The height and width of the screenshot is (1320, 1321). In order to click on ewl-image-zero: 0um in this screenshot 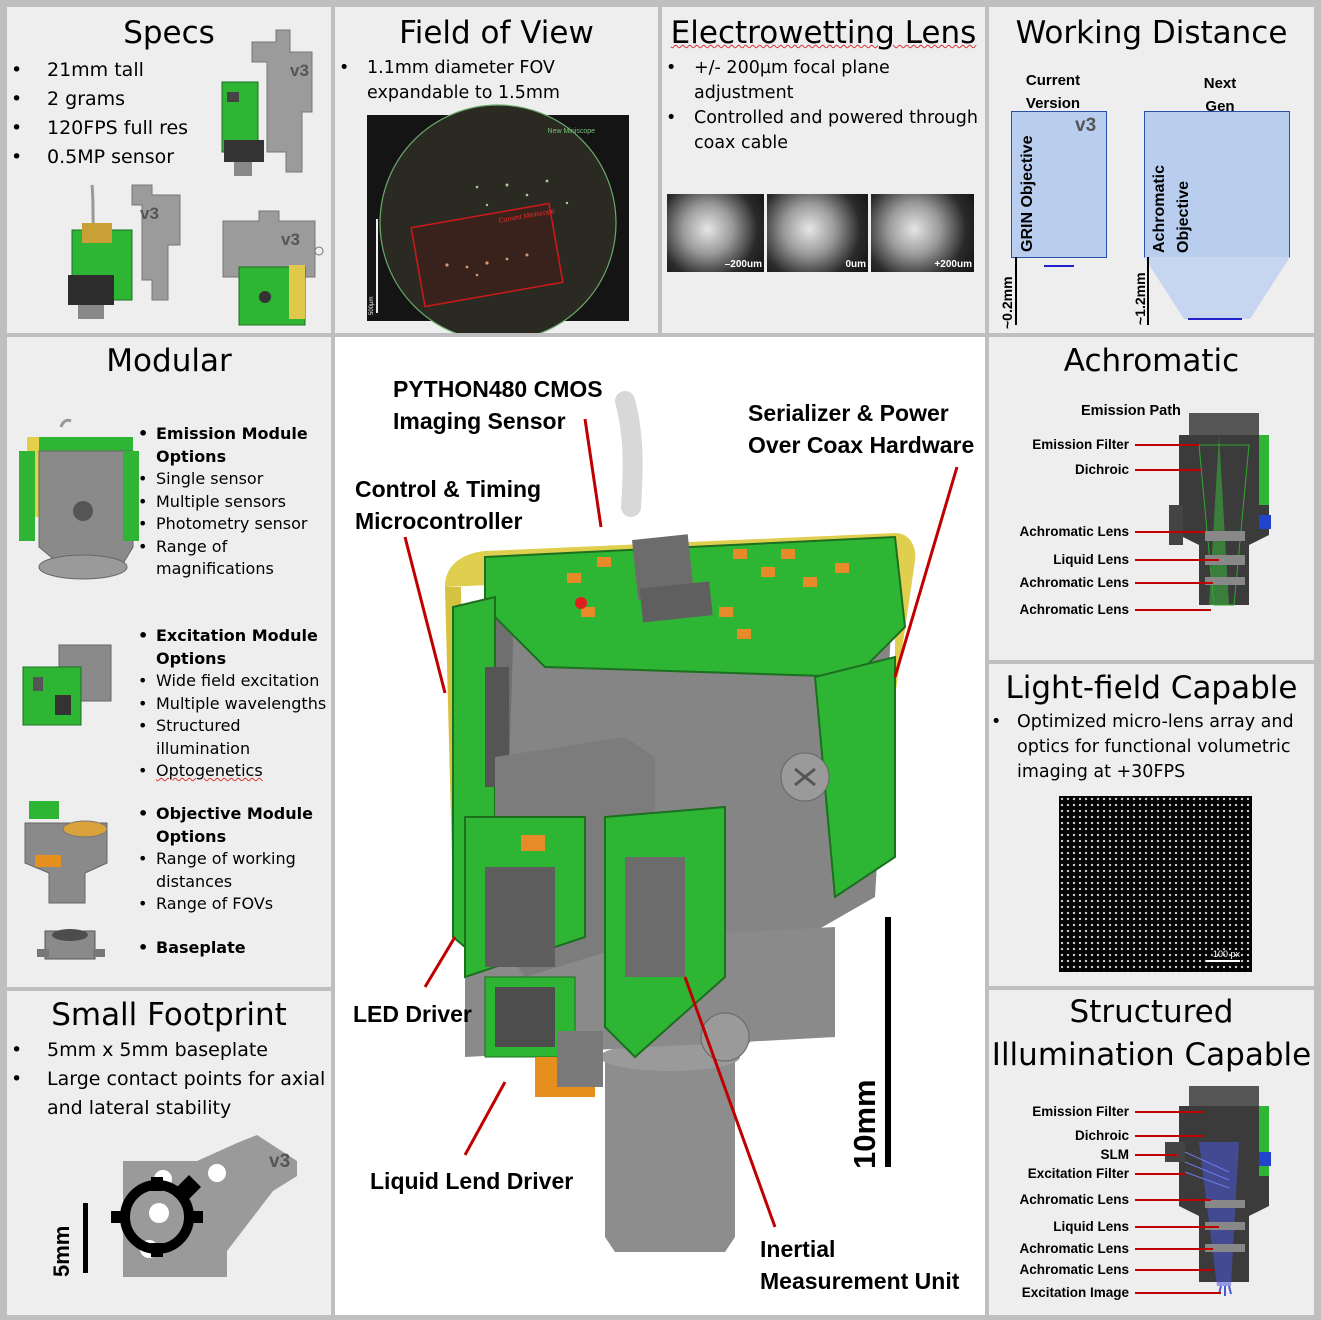, I will do `click(817, 233)`.